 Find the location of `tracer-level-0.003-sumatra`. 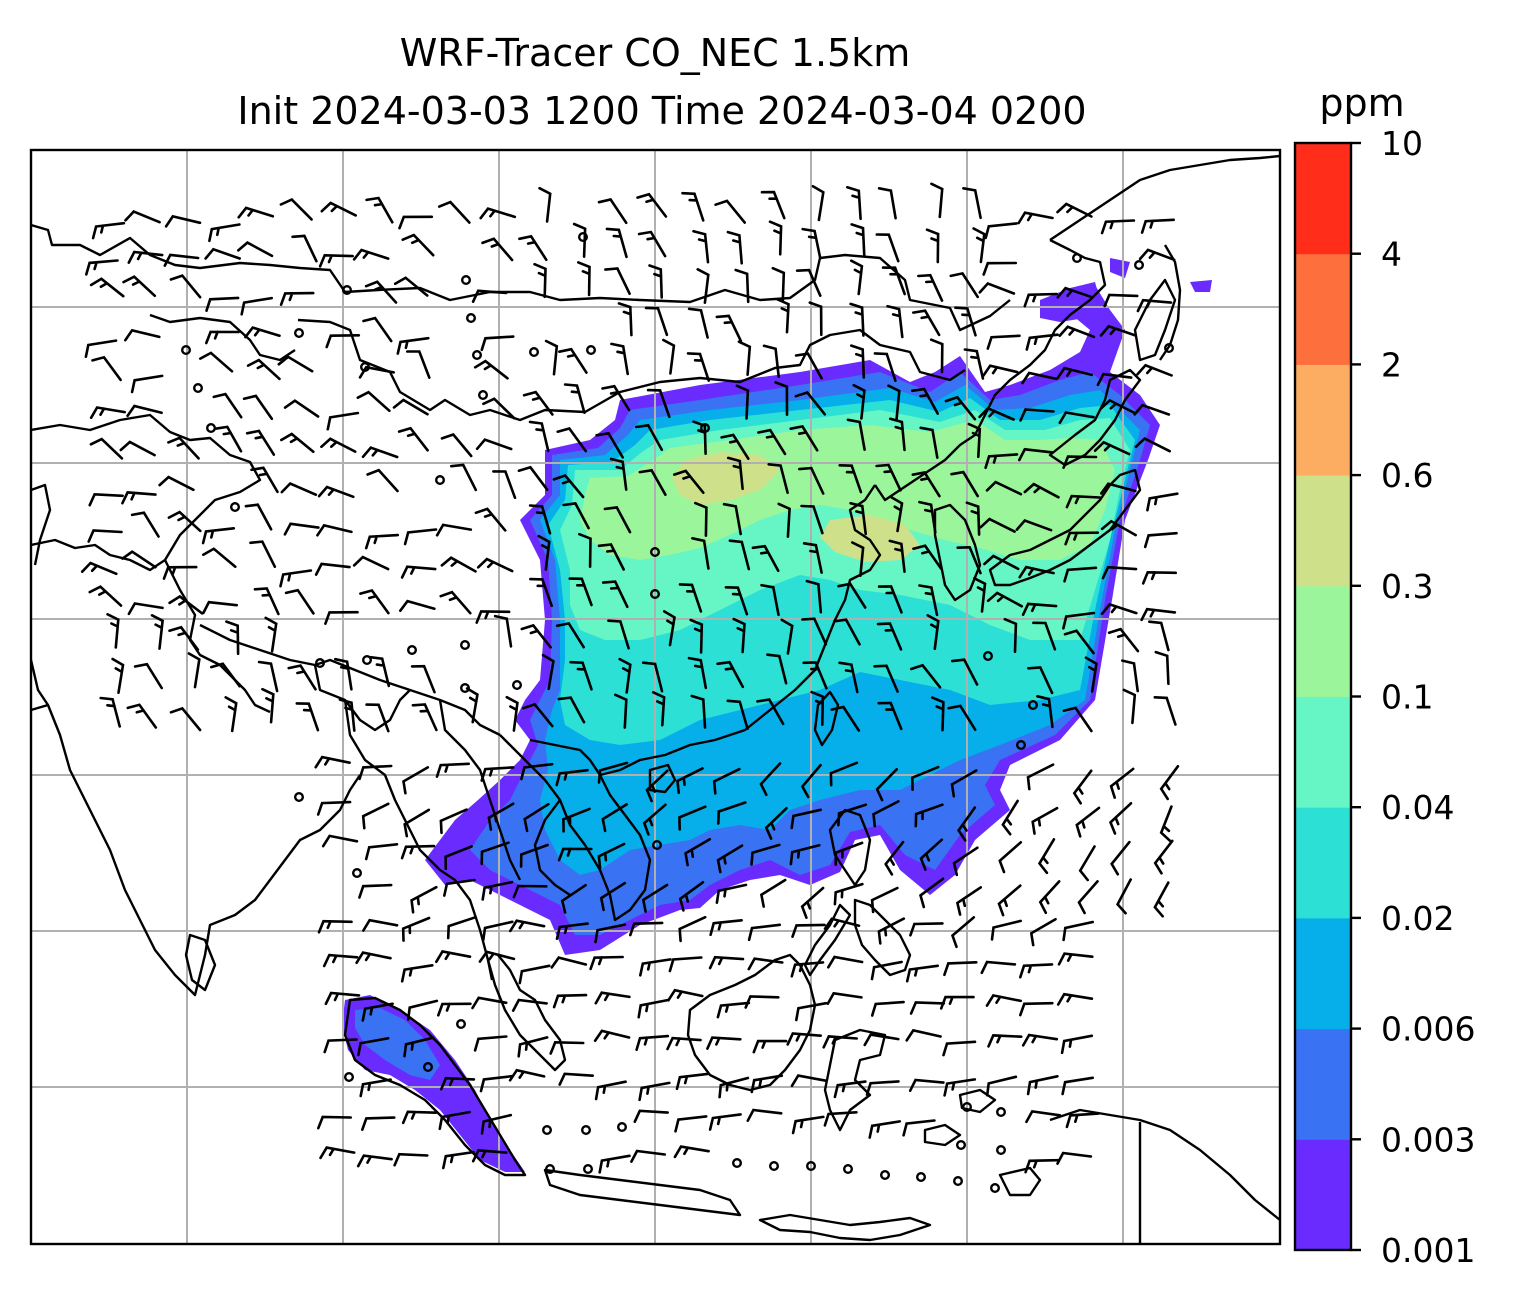

tracer-level-0.003-sumatra is located at coordinates (397, 1044).